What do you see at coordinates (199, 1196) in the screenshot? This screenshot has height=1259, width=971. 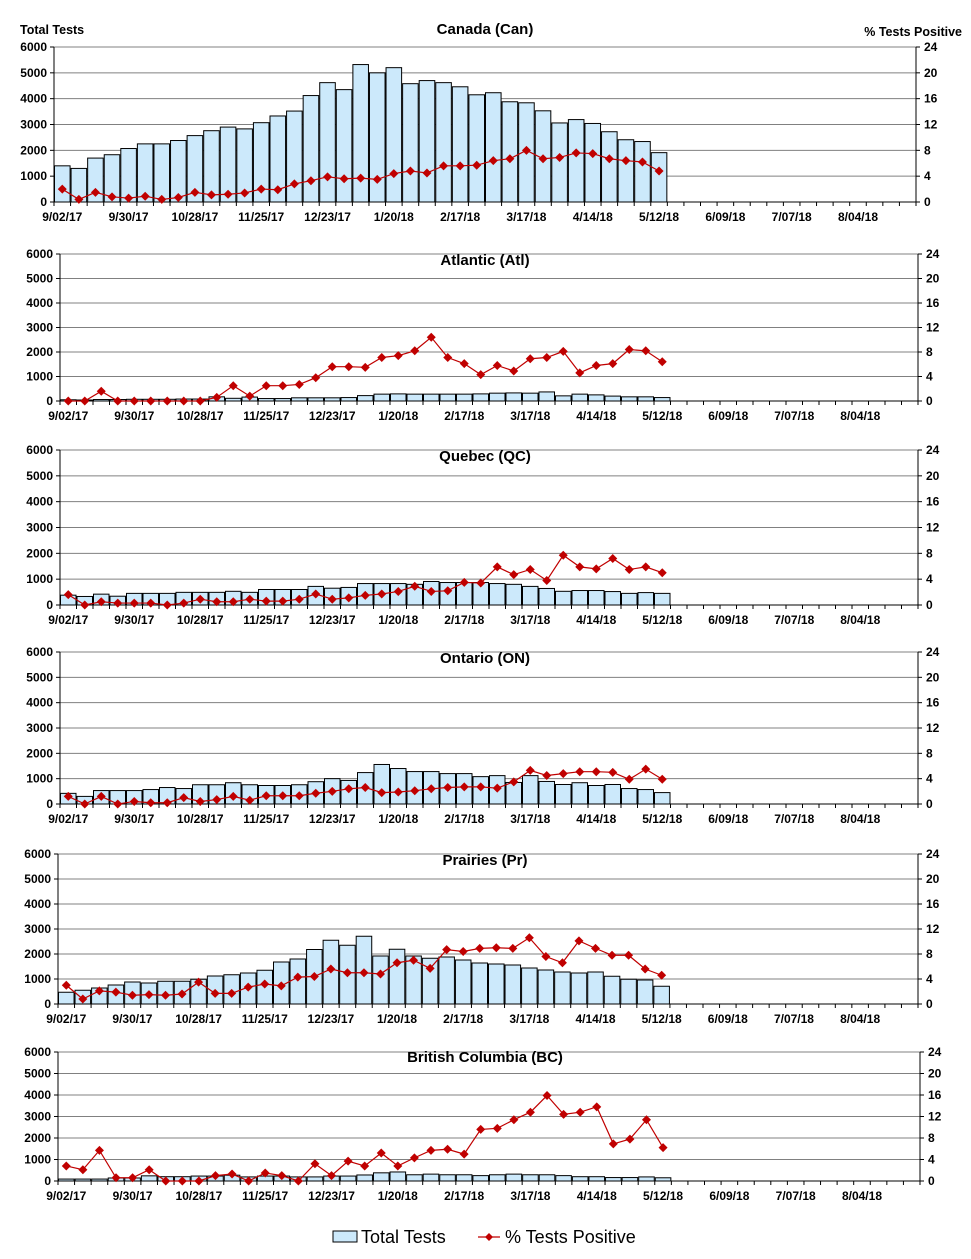 I see `x-tick-label: 10/28/17` at bounding box center [199, 1196].